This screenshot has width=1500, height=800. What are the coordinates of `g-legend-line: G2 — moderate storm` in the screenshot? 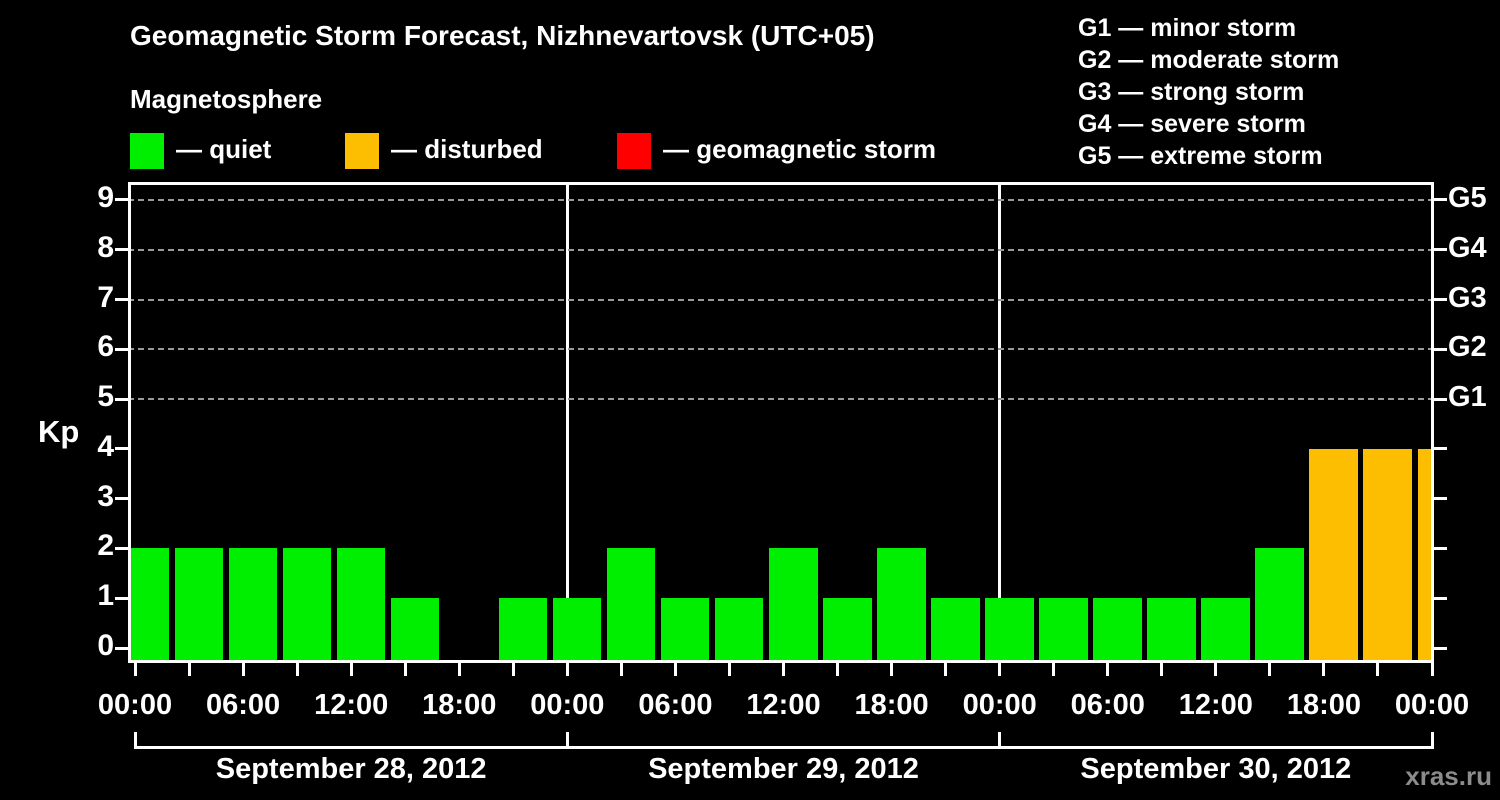 It's located at (1209, 60).